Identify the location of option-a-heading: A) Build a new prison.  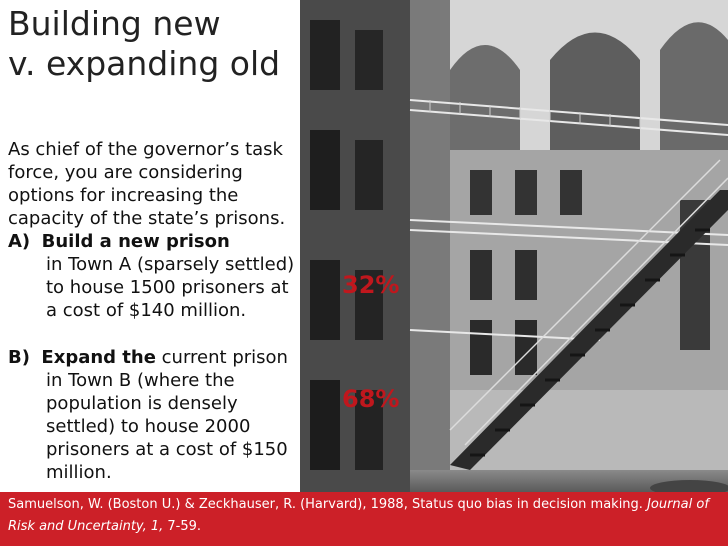
(151, 241).